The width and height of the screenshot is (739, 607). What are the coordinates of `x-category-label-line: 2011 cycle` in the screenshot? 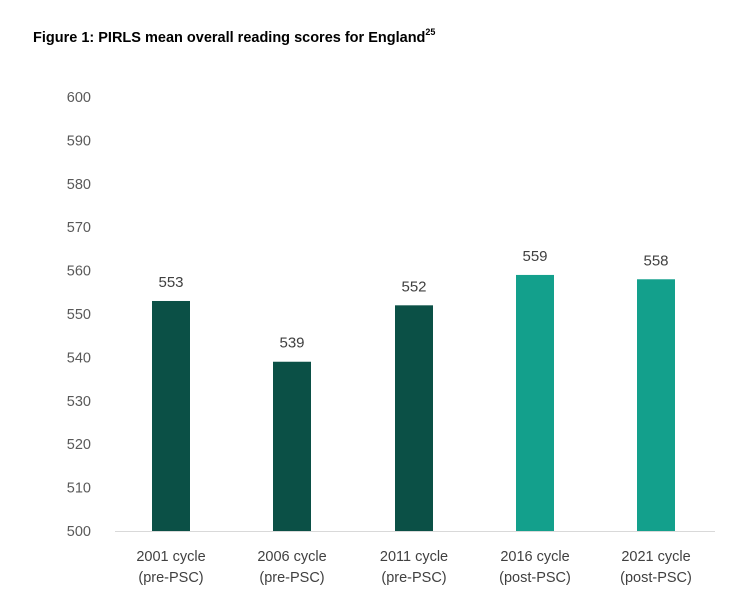 It's located at (414, 557).